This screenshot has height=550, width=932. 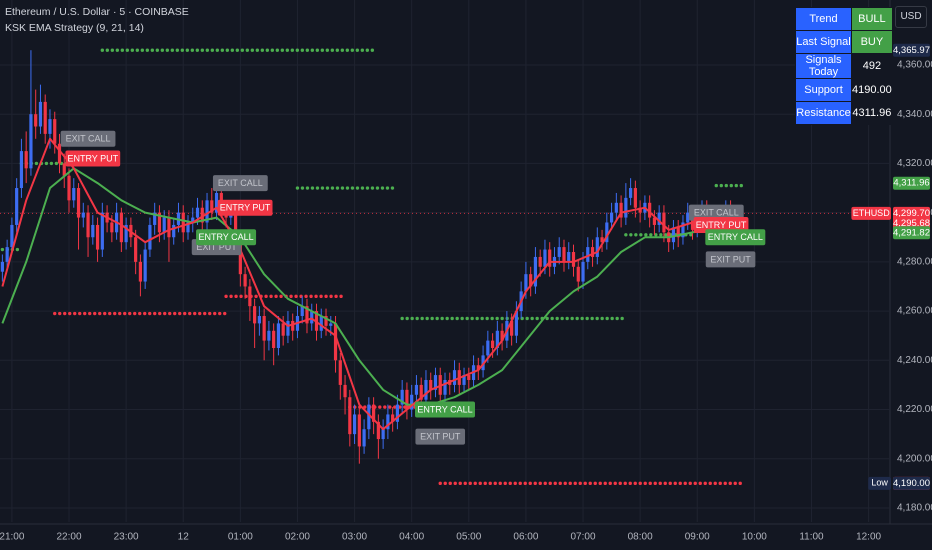 I want to click on x-tick-label: 10:00, so click(x=754, y=537).